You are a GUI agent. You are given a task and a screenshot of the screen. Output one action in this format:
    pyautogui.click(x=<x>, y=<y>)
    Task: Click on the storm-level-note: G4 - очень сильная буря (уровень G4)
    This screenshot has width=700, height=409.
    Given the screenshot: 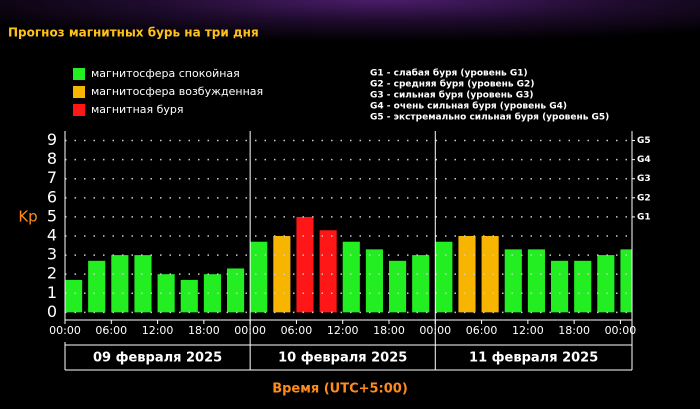 What is the action you would take?
    pyautogui.click(x=468, y=106)
    